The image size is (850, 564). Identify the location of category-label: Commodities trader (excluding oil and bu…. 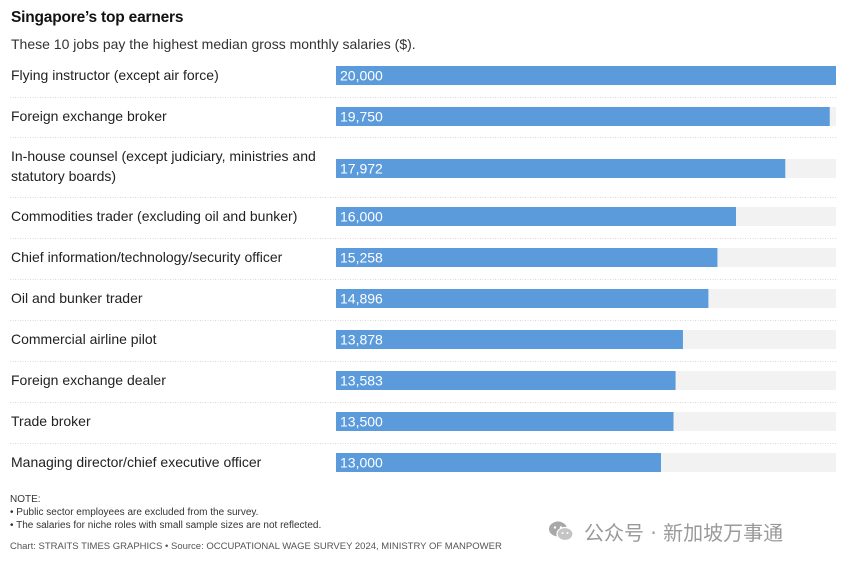
(154, 216).